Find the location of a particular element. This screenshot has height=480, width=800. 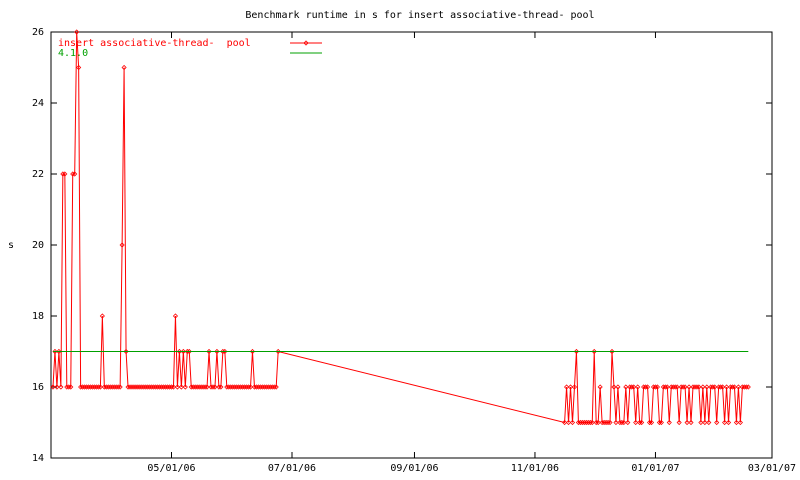

x-tick-label: 05/01/06 is located at coordinates (171, 468).